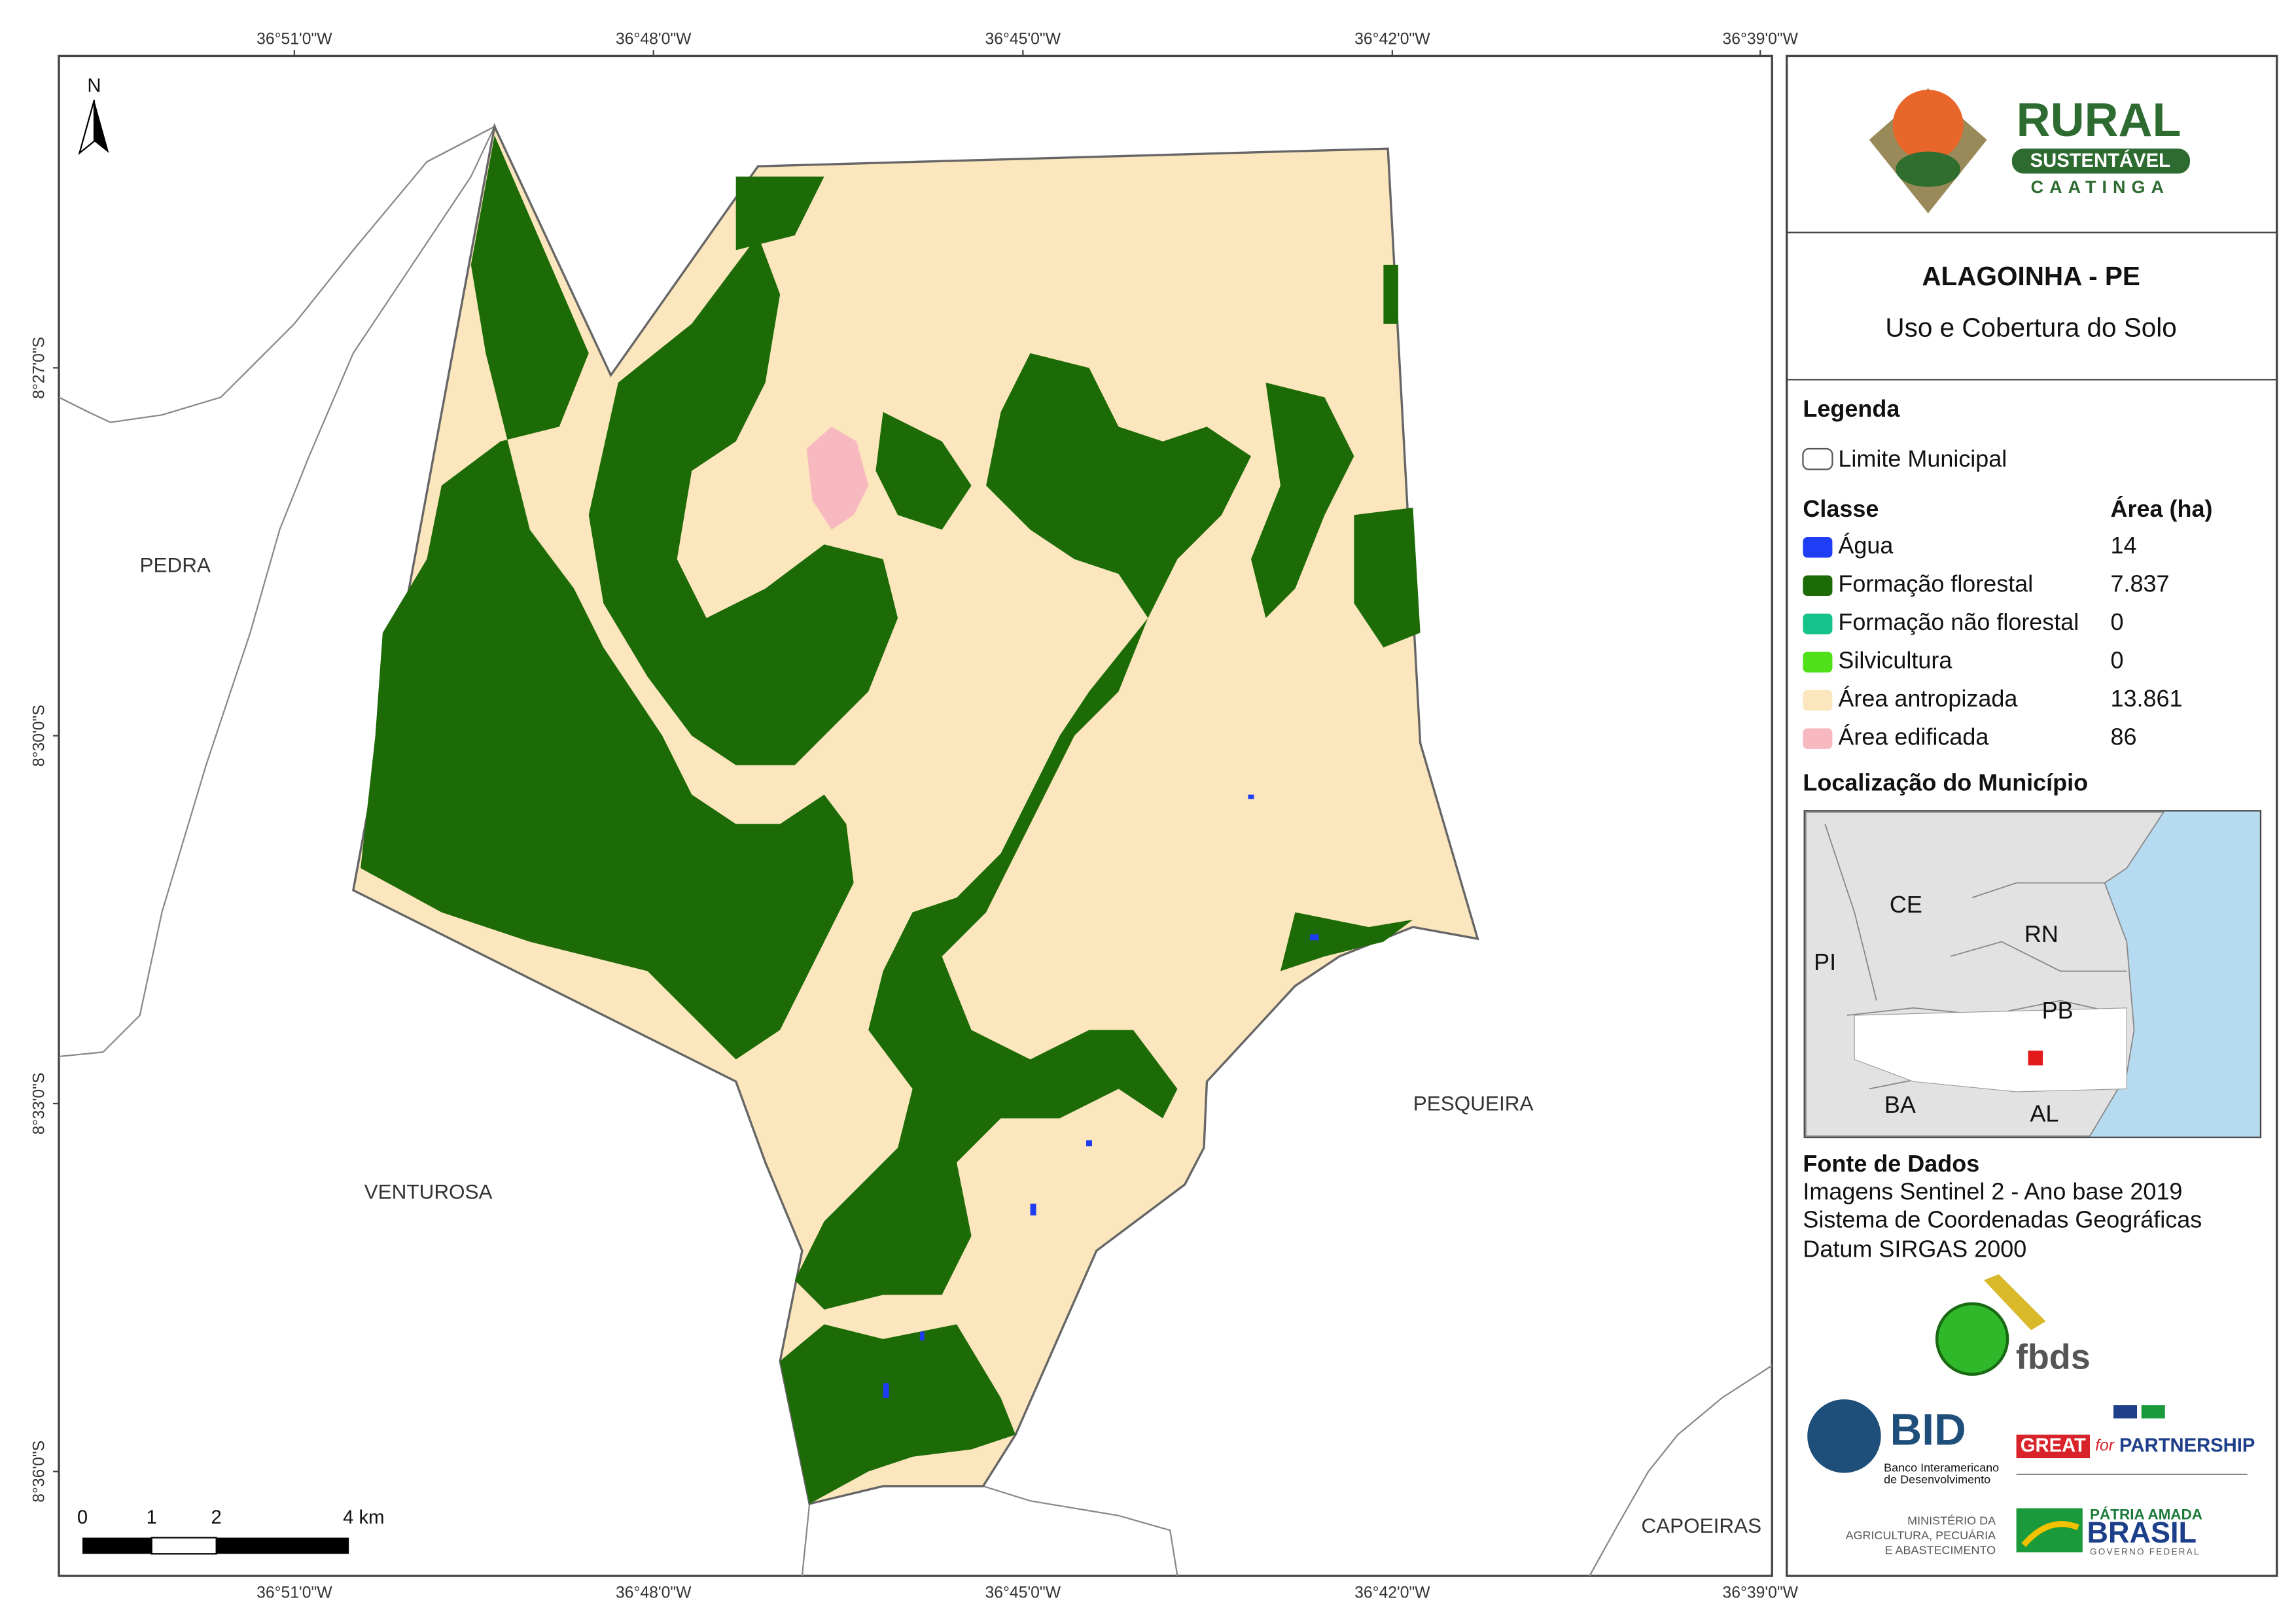 This screenshot has height=1623, width=2296. I want to click on north-arrow, so click(87, 127).